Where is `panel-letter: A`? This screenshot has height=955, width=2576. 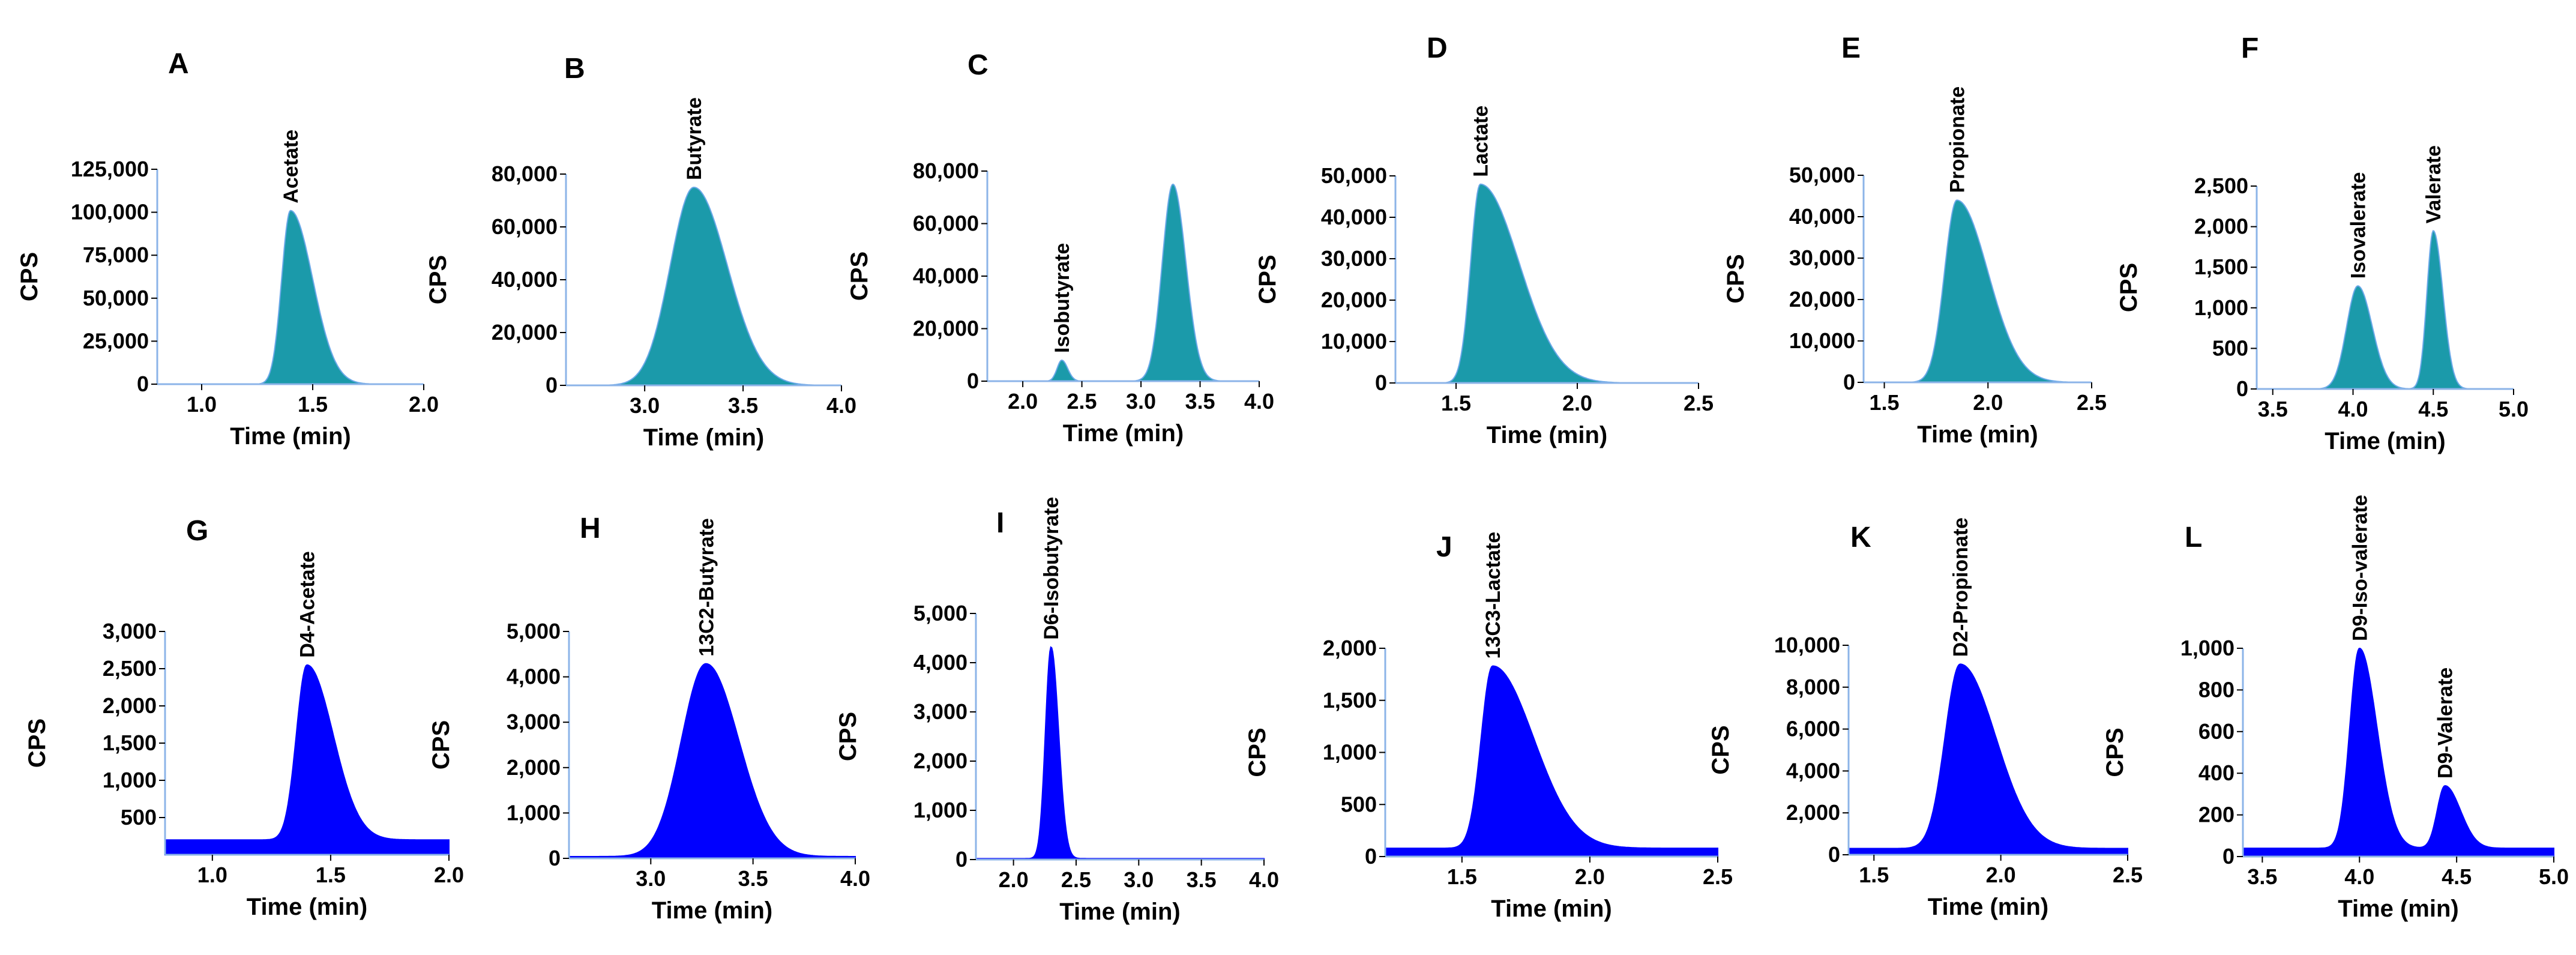
panel-letter: A is located at coordinates (178, 64).